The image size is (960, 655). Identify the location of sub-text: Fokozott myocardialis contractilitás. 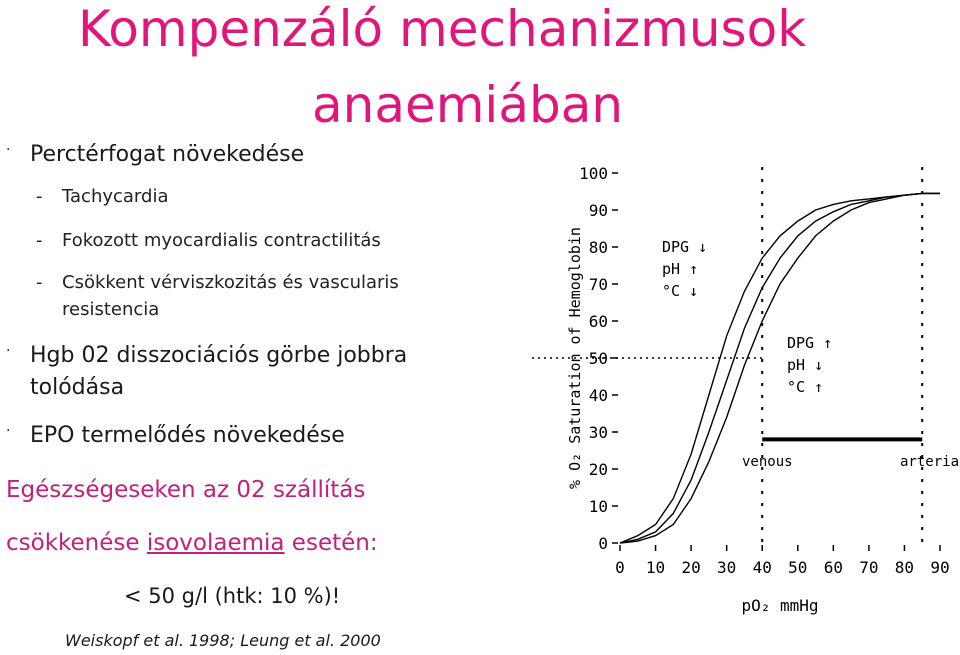
(221, 240).